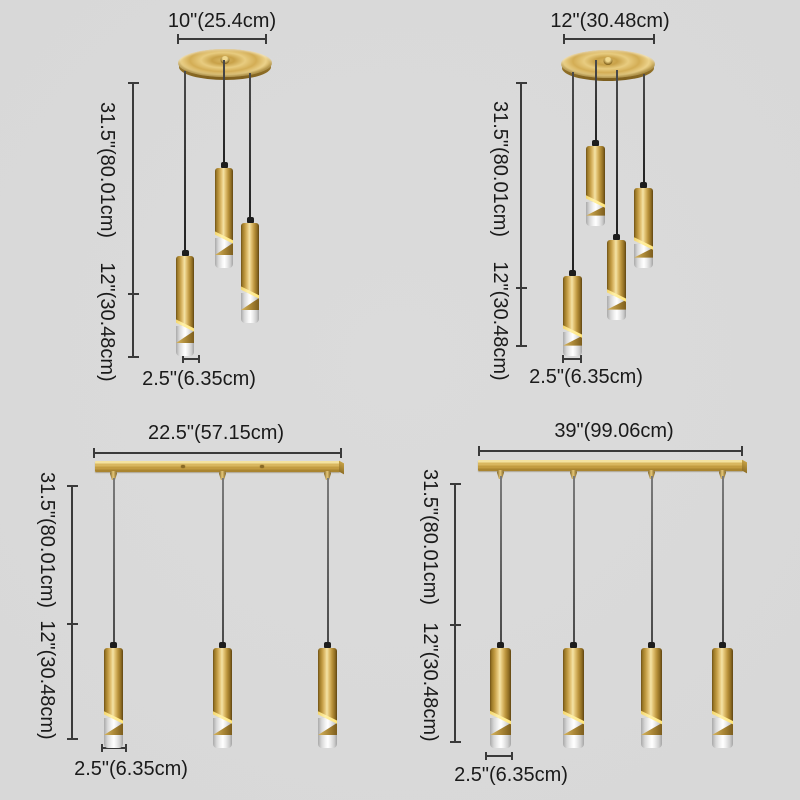  I want to click on canopy-width-label: 22.5"(57.15cm), so click(216, 433).